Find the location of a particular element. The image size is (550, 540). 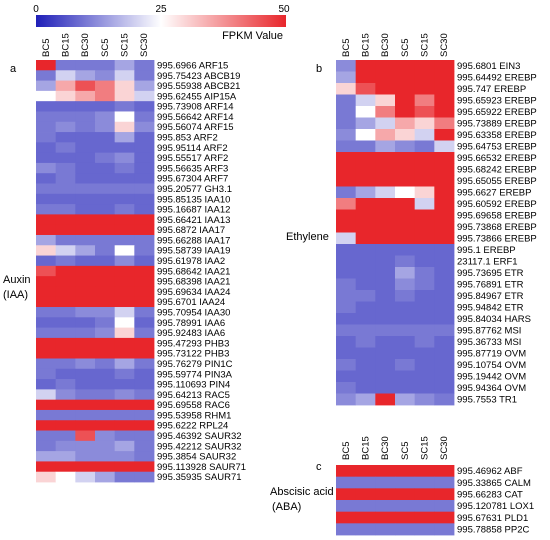

row-label: 995.69658 EREBP is located at coordinates (497, 216).